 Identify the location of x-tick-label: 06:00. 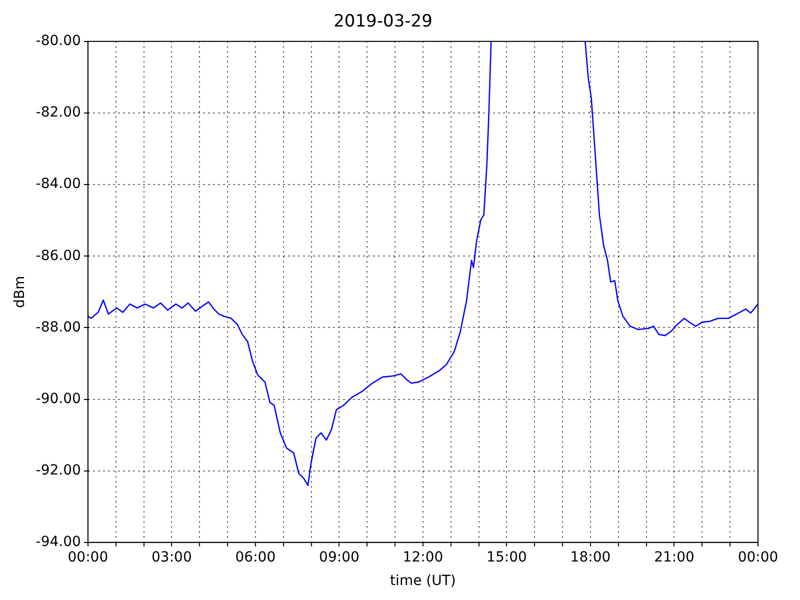
(255, 557).